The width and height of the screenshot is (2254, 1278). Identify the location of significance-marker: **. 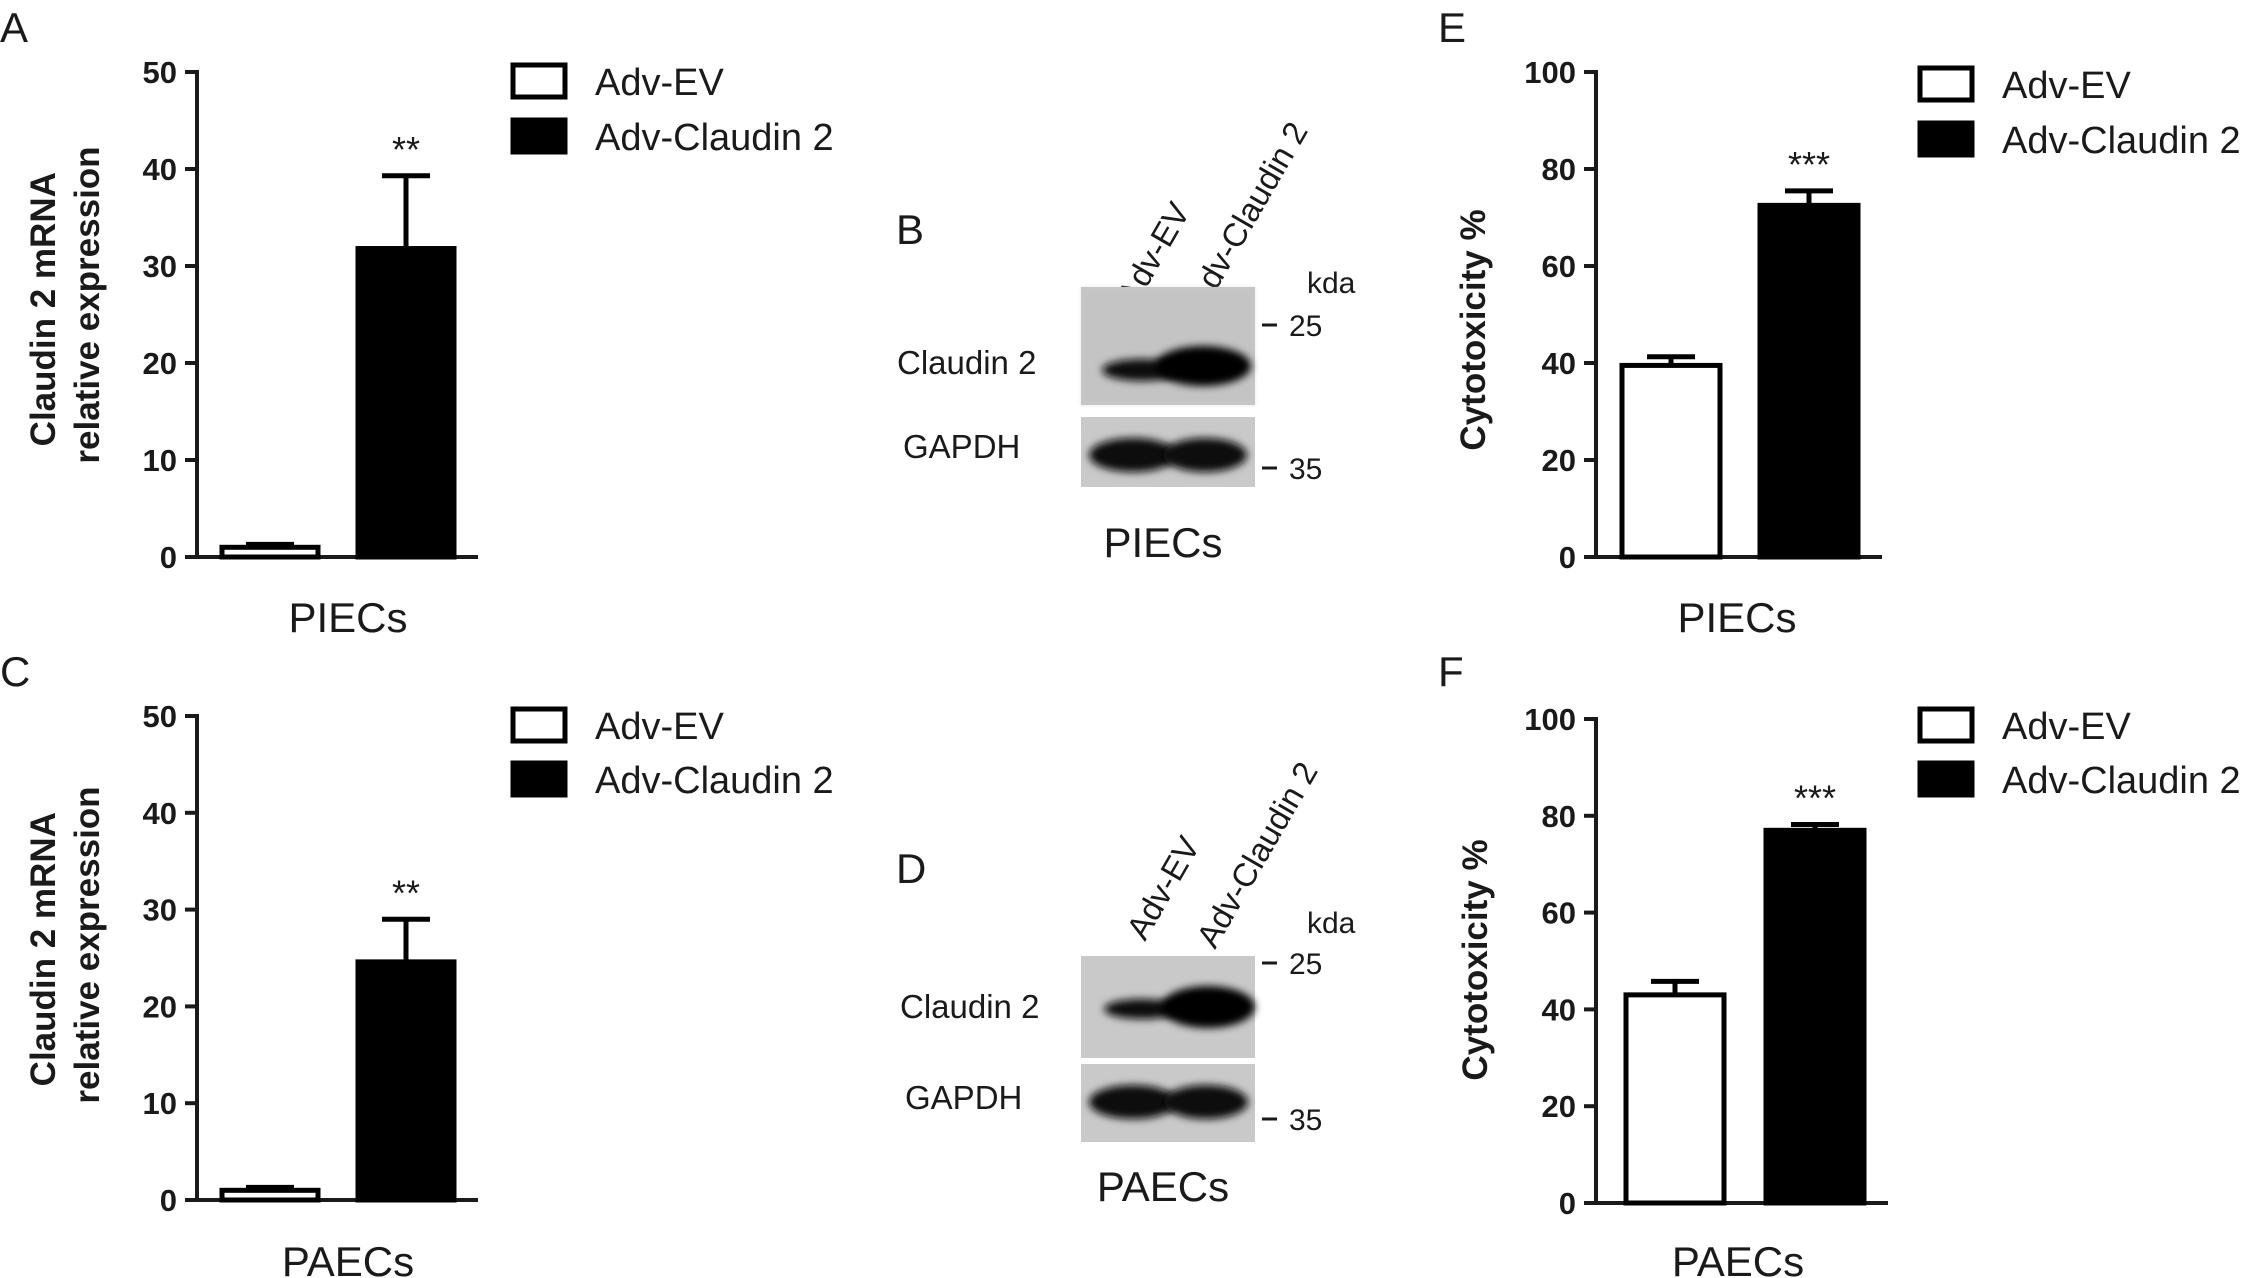
(406, 892).